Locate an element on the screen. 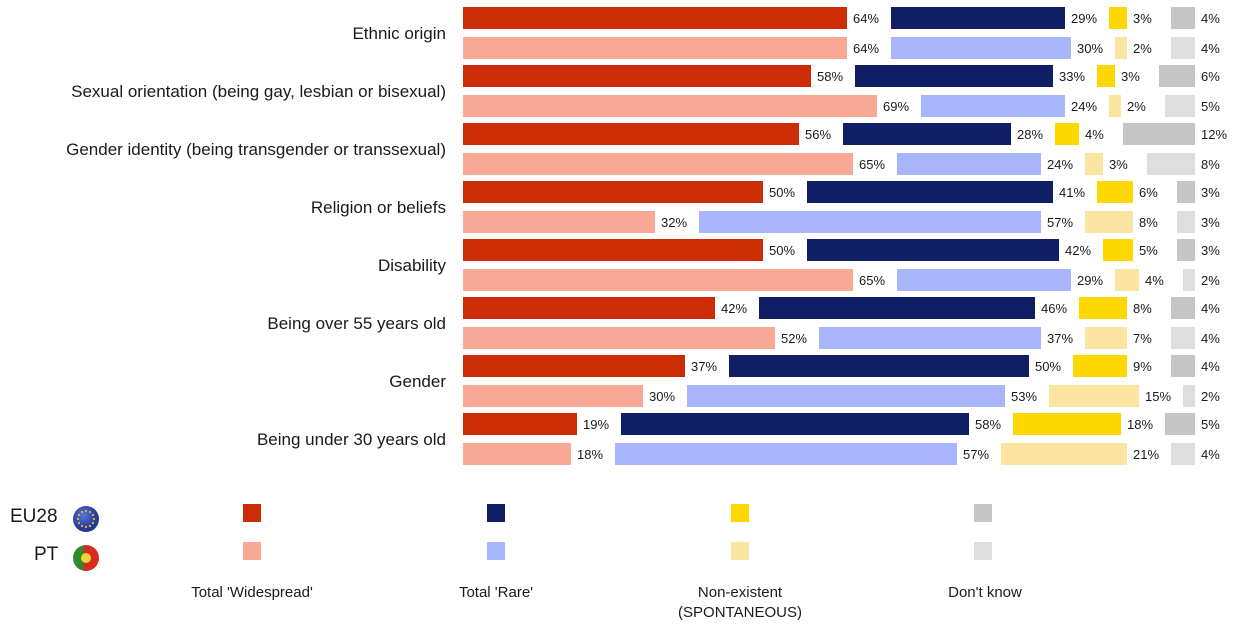 This screenshot has width=1245, height=628. legend-label-nonexistent-line1: Non-existent is located at coordinates (740, 592).